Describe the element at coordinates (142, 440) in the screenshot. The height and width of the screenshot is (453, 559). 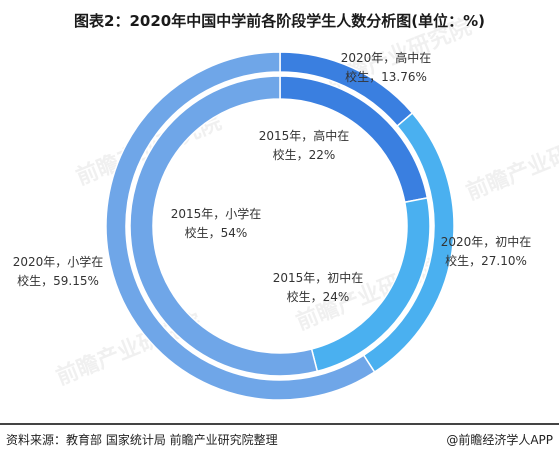
I see `source-note: 资料来源：教育部 国家统计局 前瞻产业研究院整理` at that location.